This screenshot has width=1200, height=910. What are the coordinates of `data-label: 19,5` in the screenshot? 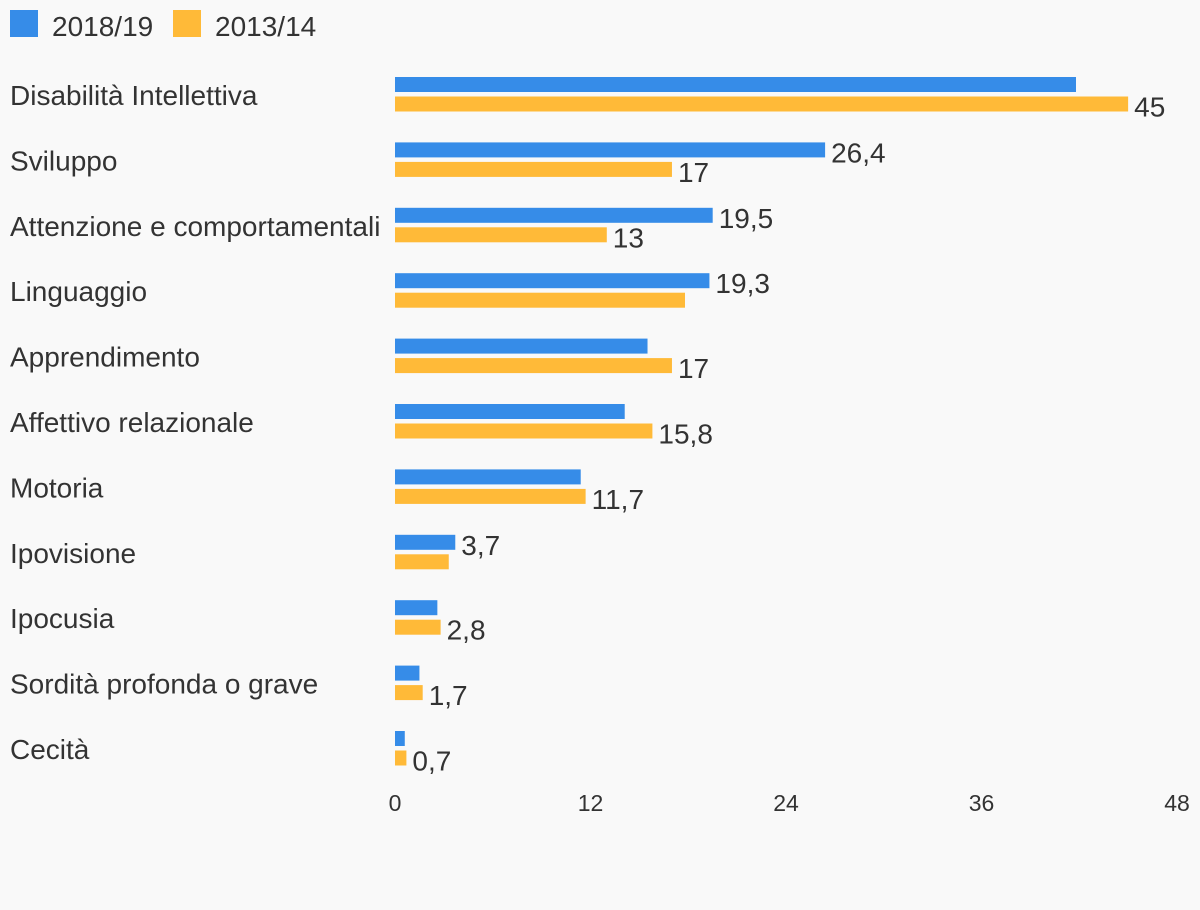 It's located at (746, 218).